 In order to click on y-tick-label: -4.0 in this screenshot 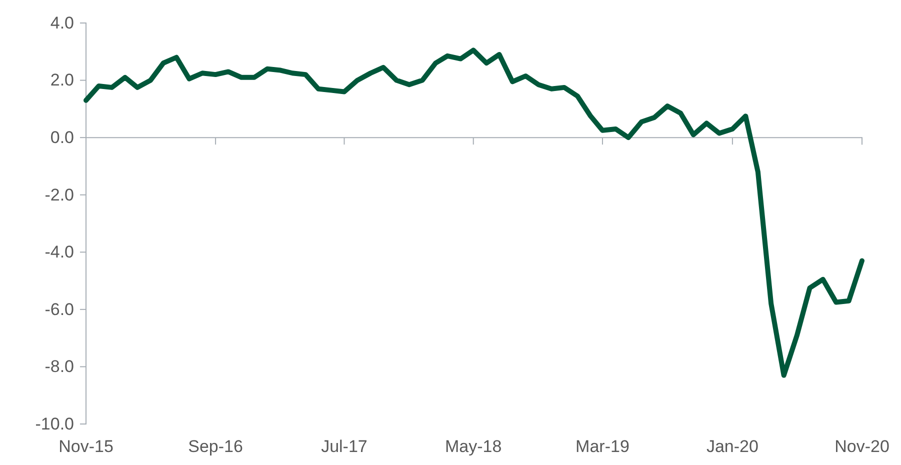, I will do `click(59, 252)`.